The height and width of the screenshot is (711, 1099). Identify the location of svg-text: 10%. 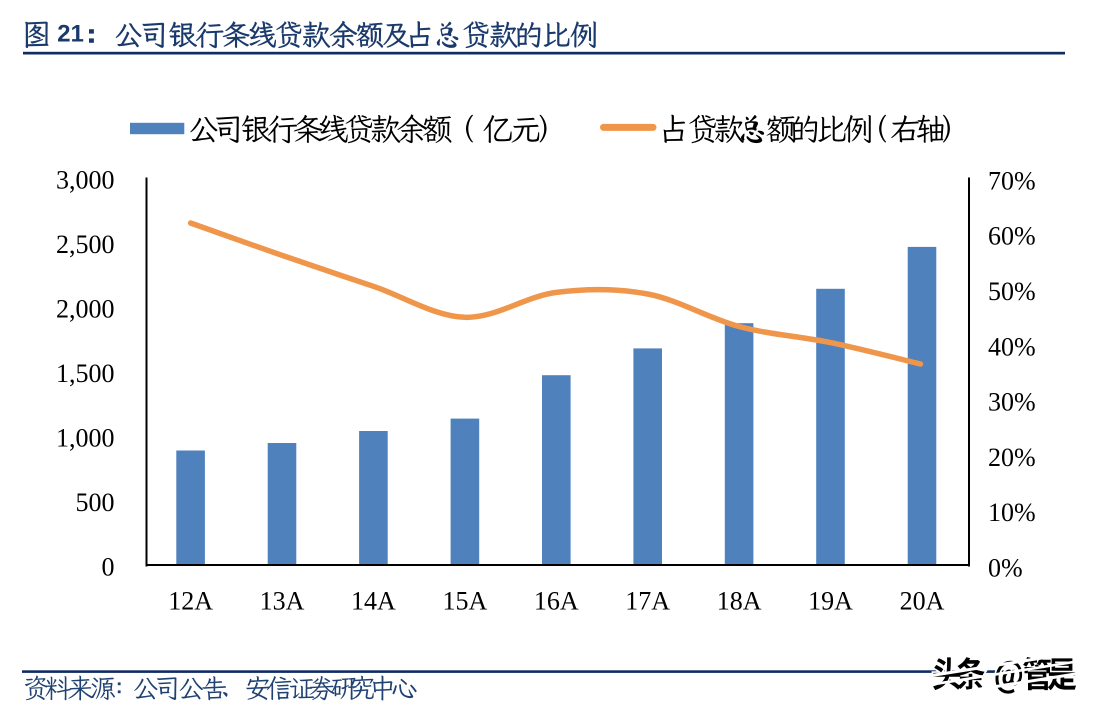
(1012, 512).